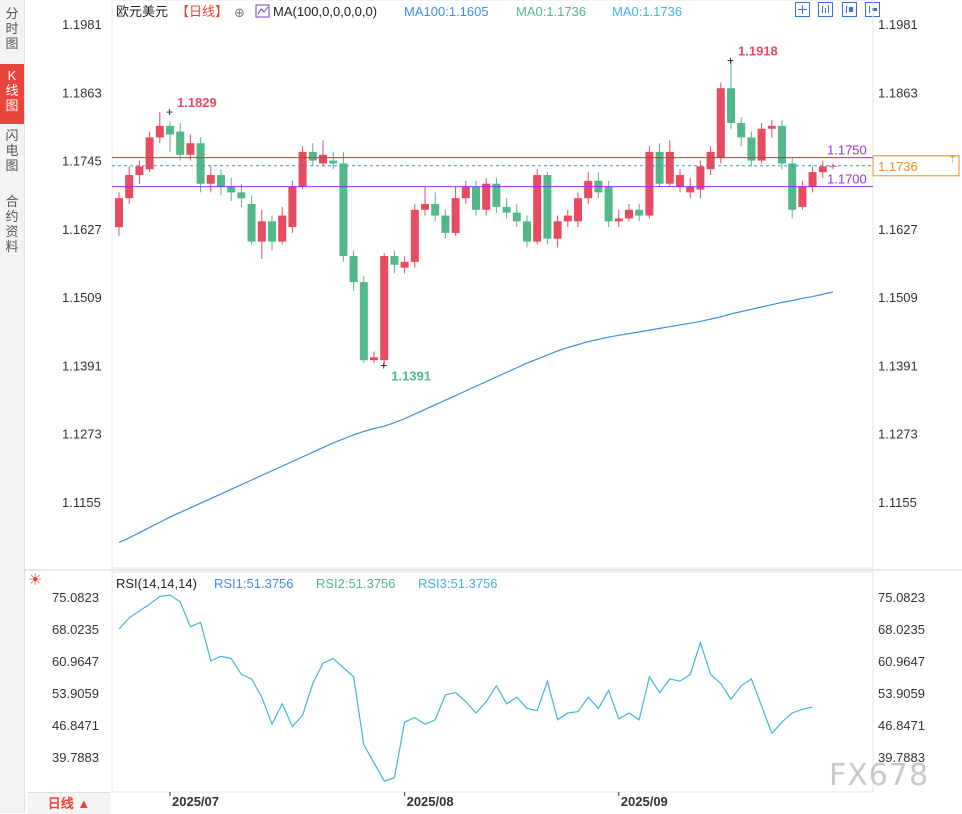 Image resolution: width=962 pixels, height=814 pixels. I want to click on x-tick-label: 2025/07, so click(195, 801).